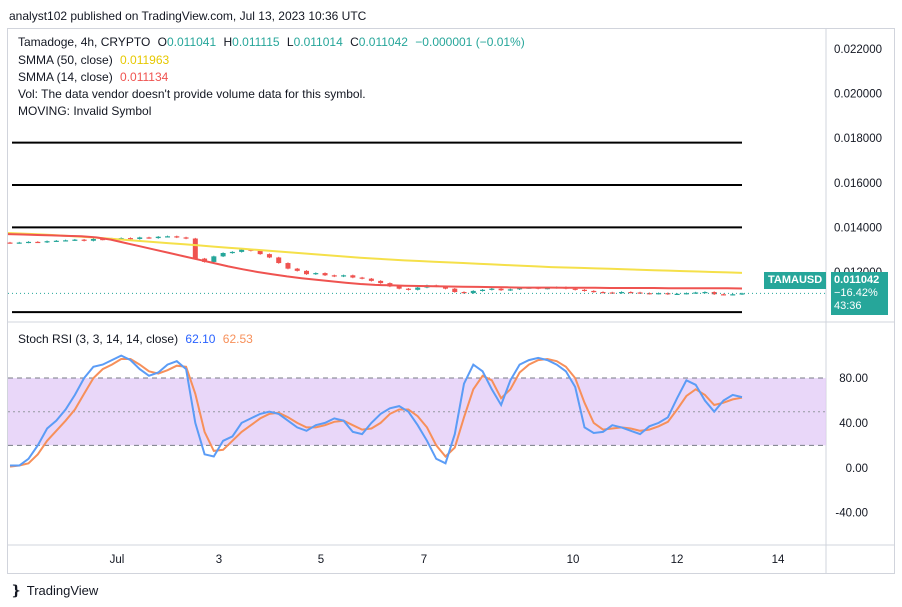 The width and height of the screenshot is (902, 607). I want to click on price-badge-countdown: 43:36, so click(848, 306).